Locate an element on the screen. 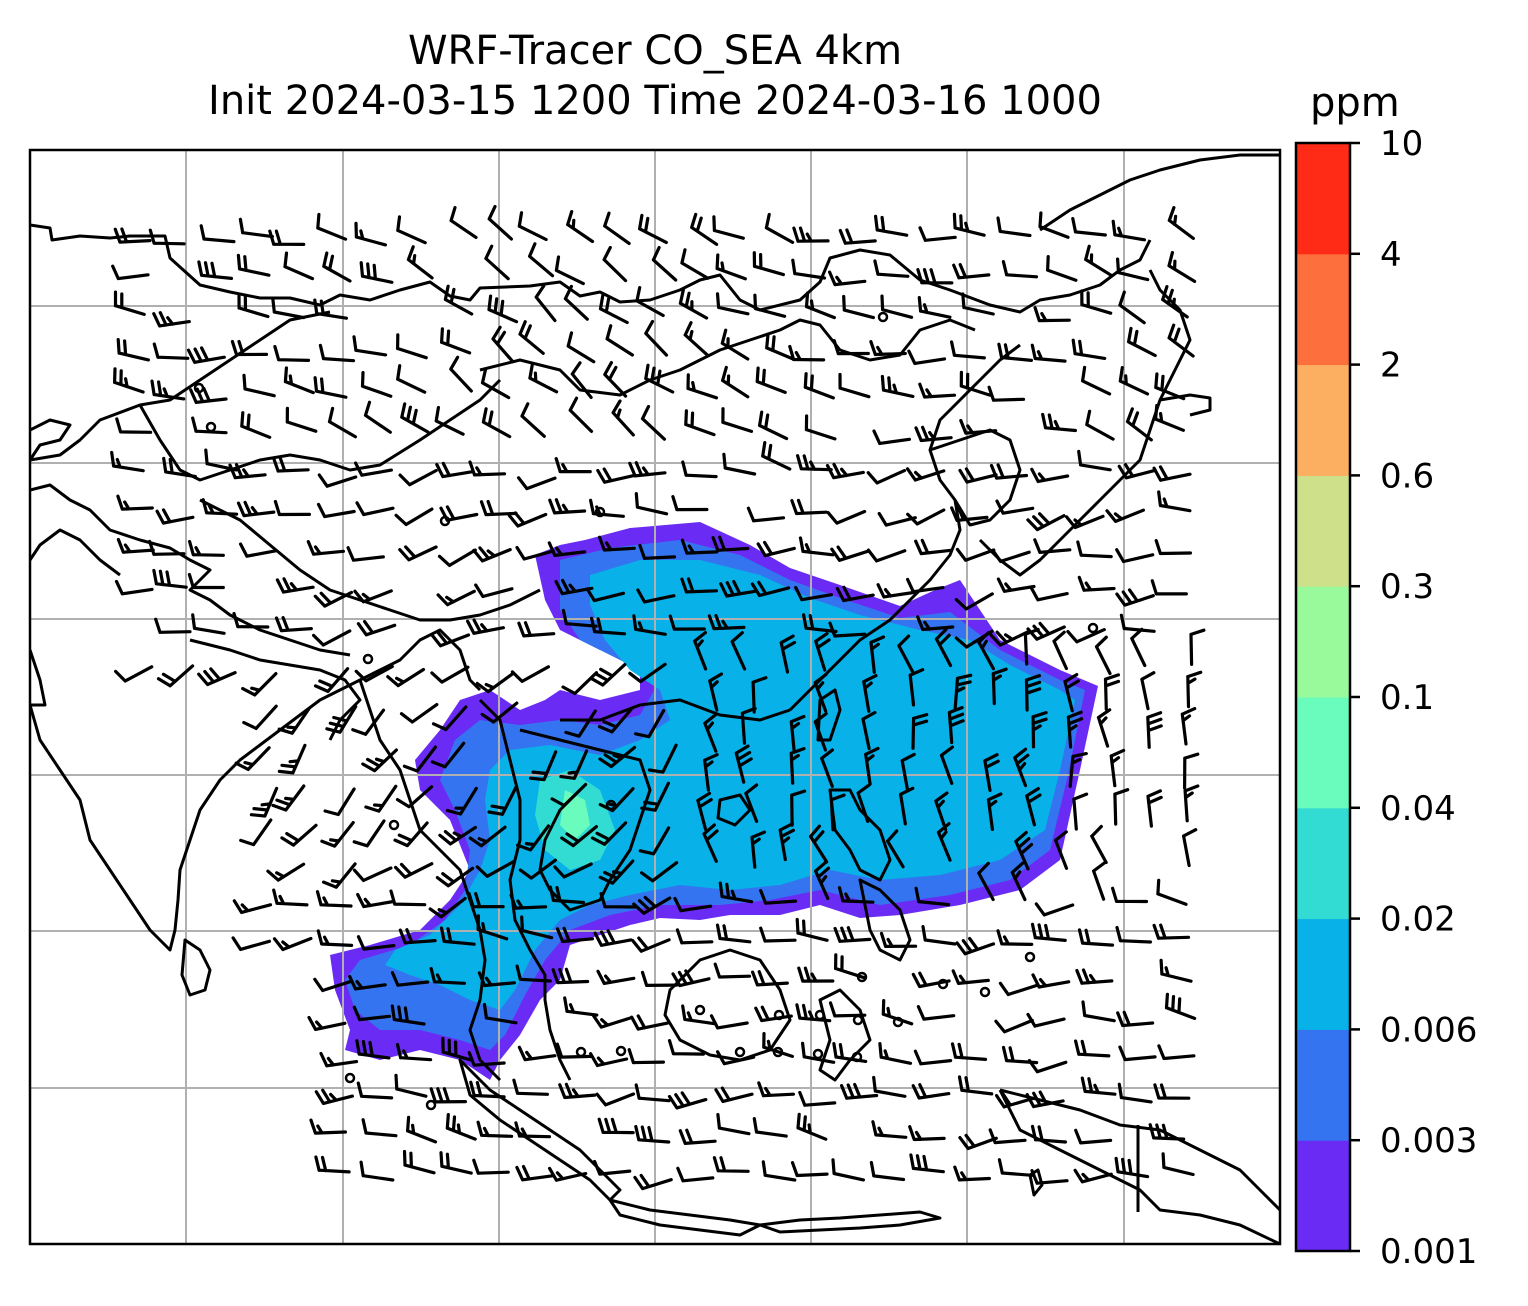 The width and height of the screenshot is (1528, 1306). colorbar-tick-label: 0.006 is located at coordinates (1428, 1030).